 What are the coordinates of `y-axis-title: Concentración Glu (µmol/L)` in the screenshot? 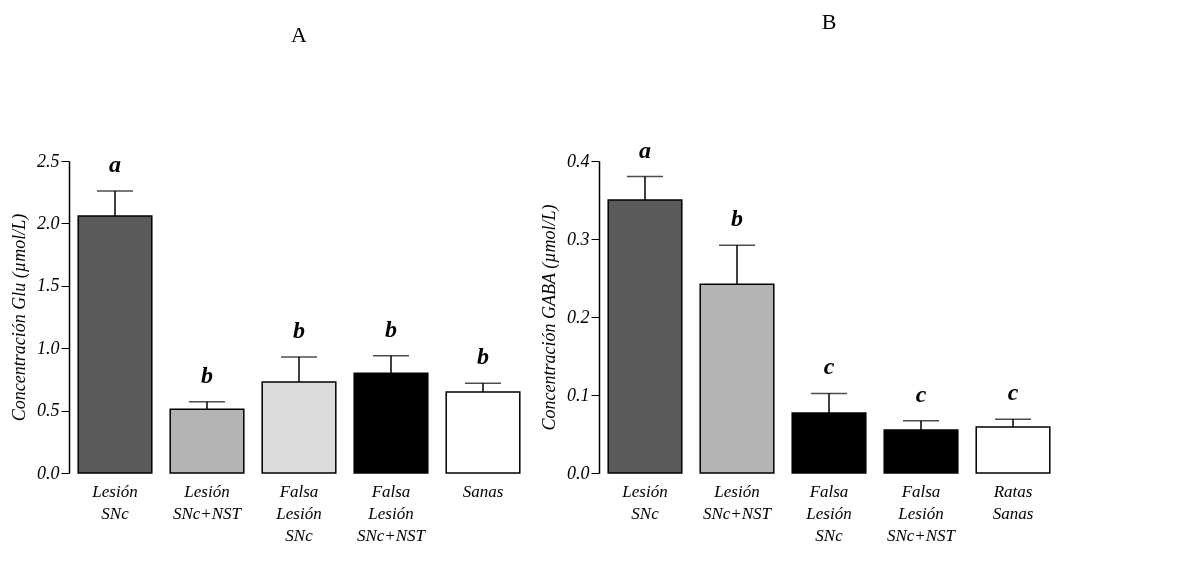 It's located at (19, 317).